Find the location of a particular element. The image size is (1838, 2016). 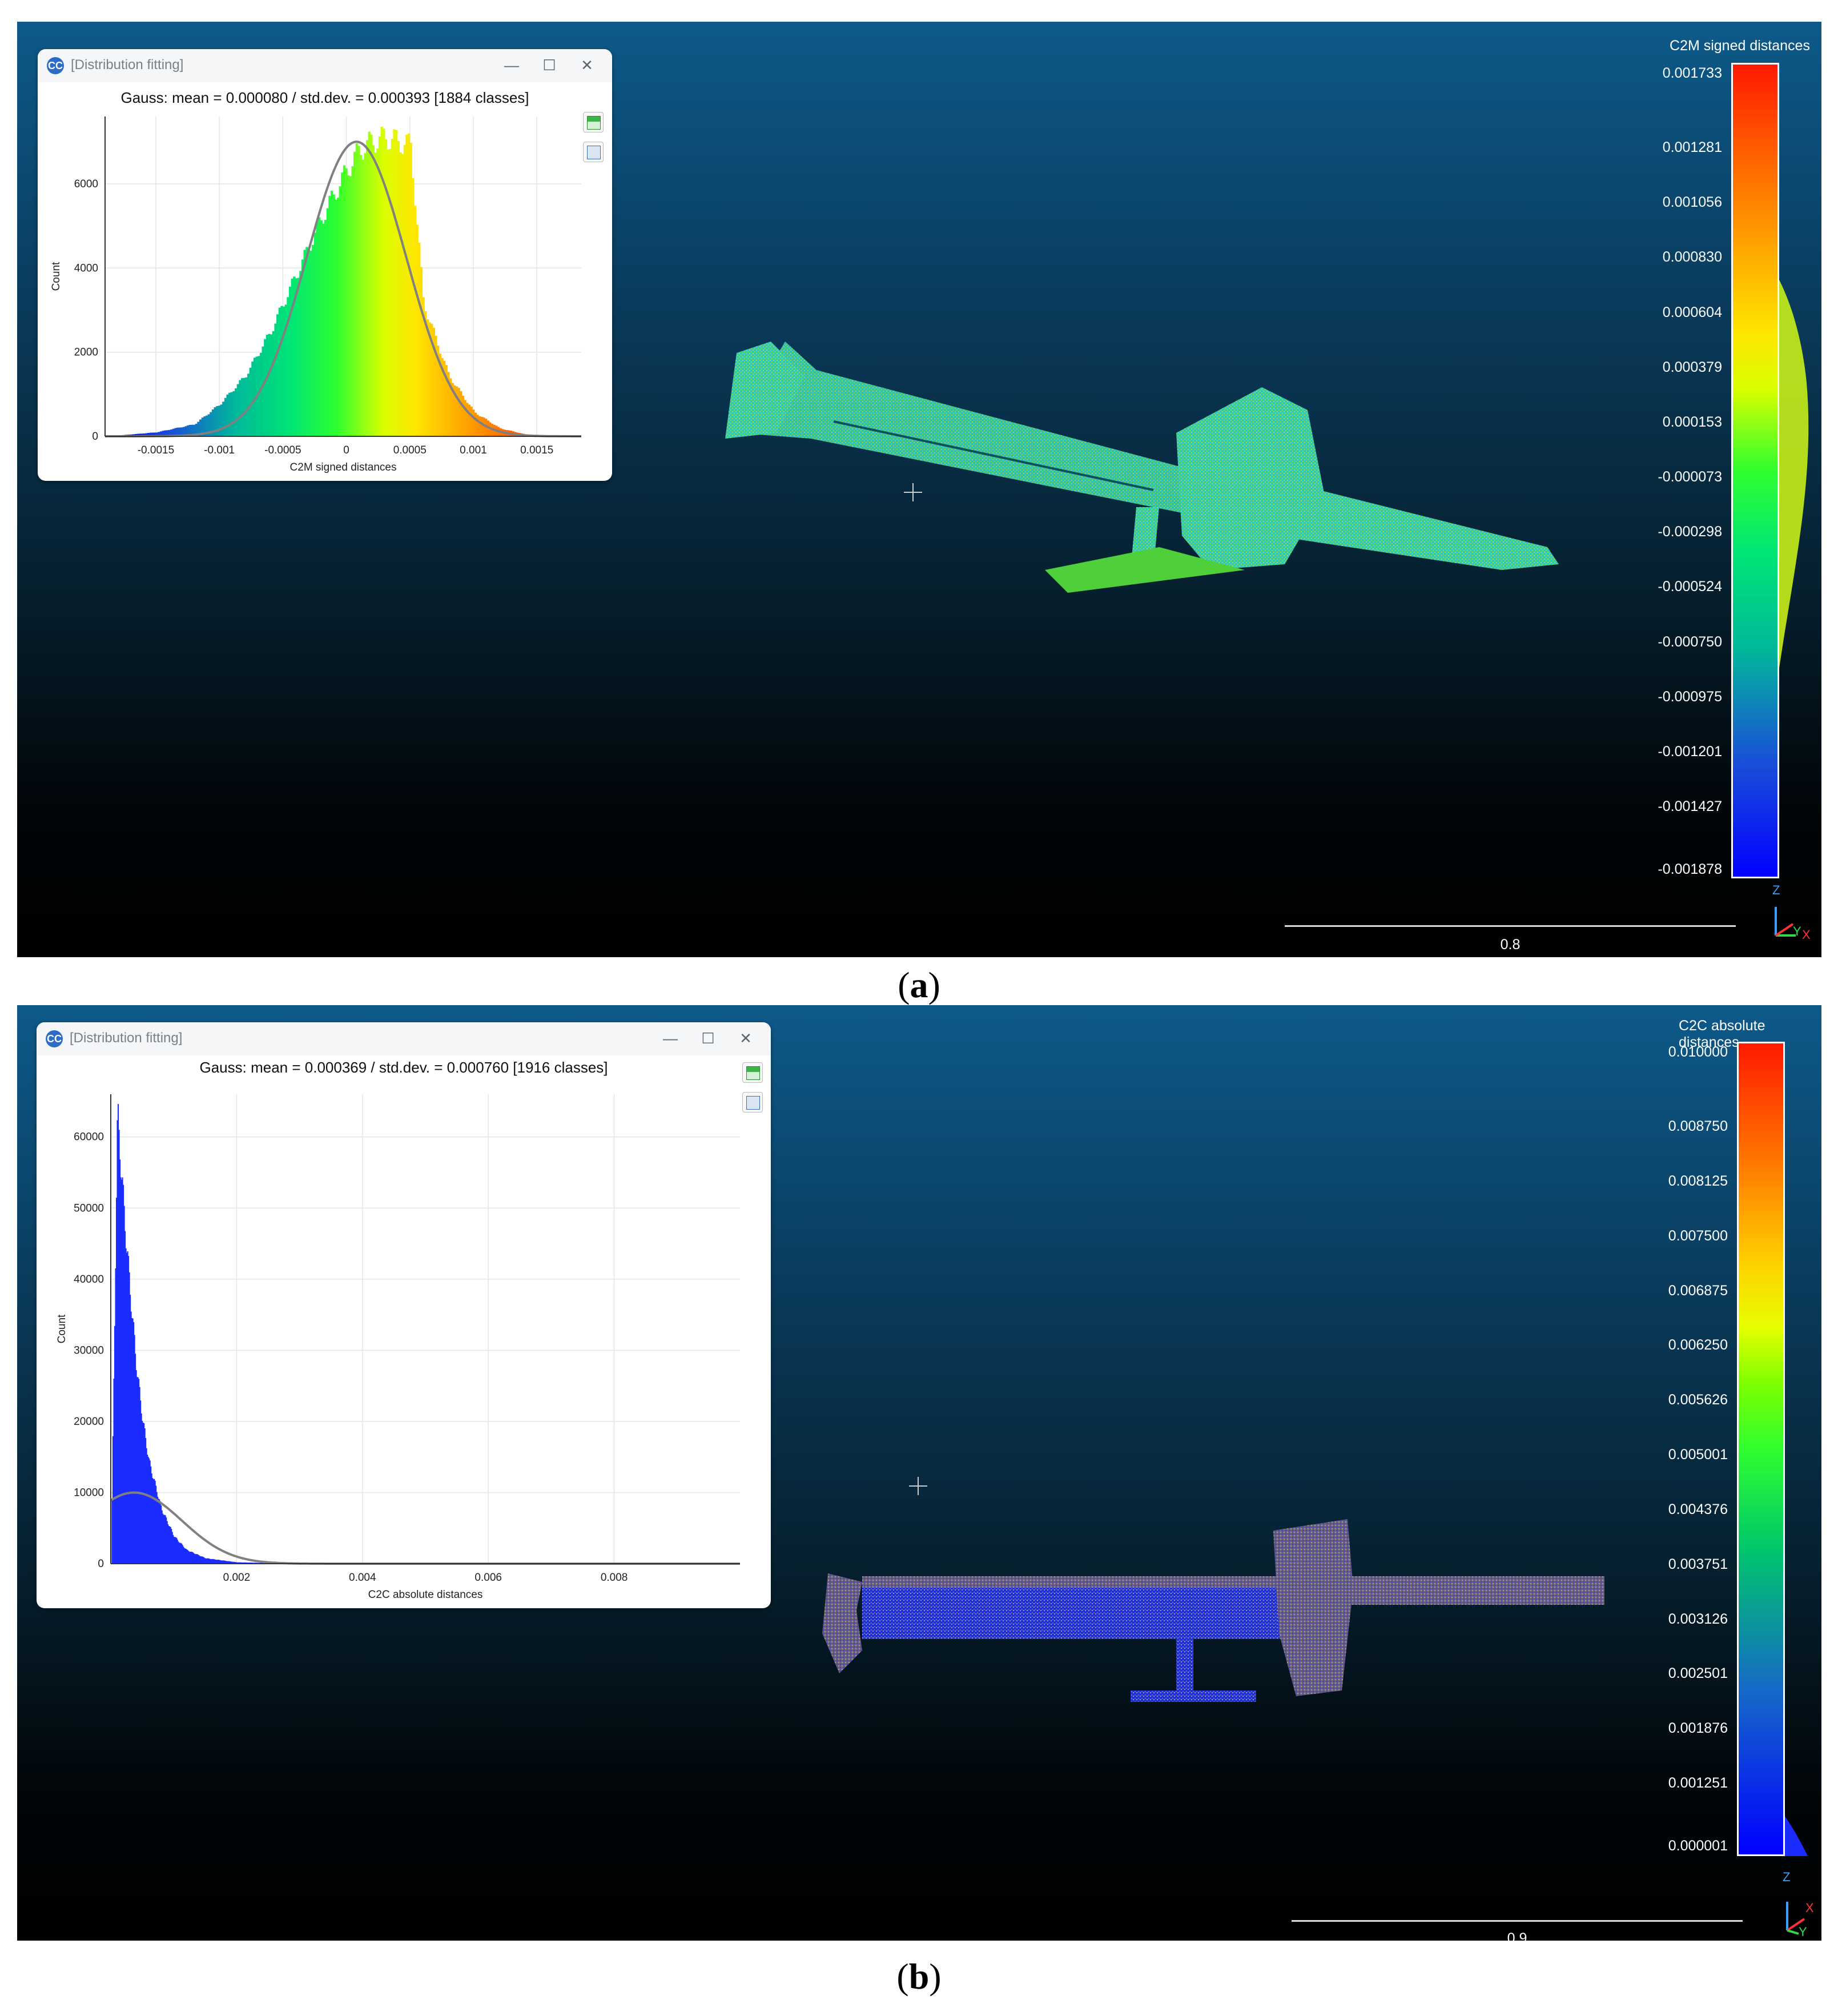

colorbar-title: C2M signed distances is located at coordinates (1740, 46).